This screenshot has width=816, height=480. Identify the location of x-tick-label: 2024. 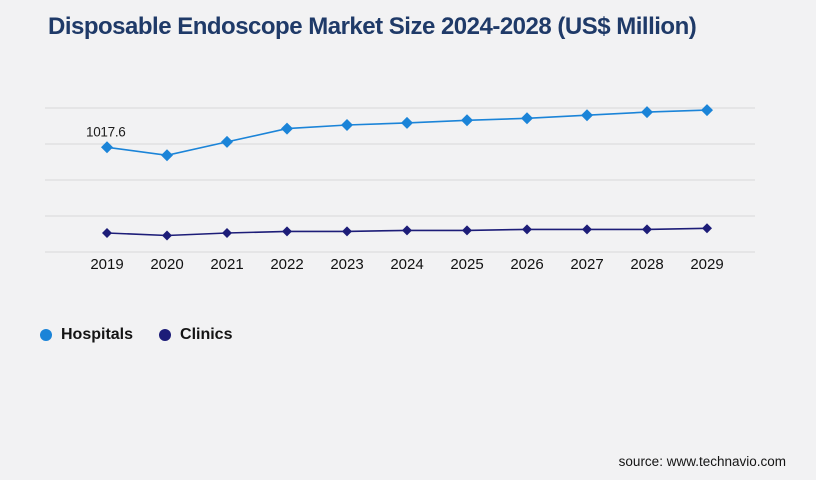
(406, 264).